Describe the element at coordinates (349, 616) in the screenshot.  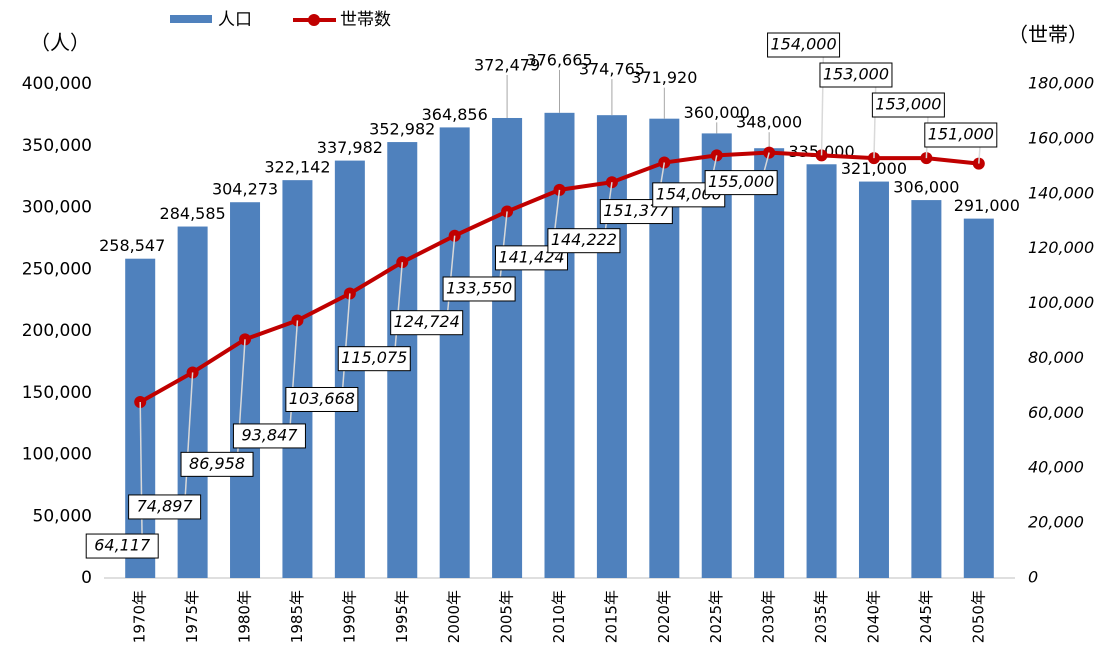
I see `x-tick-label: 1990年` at that location.